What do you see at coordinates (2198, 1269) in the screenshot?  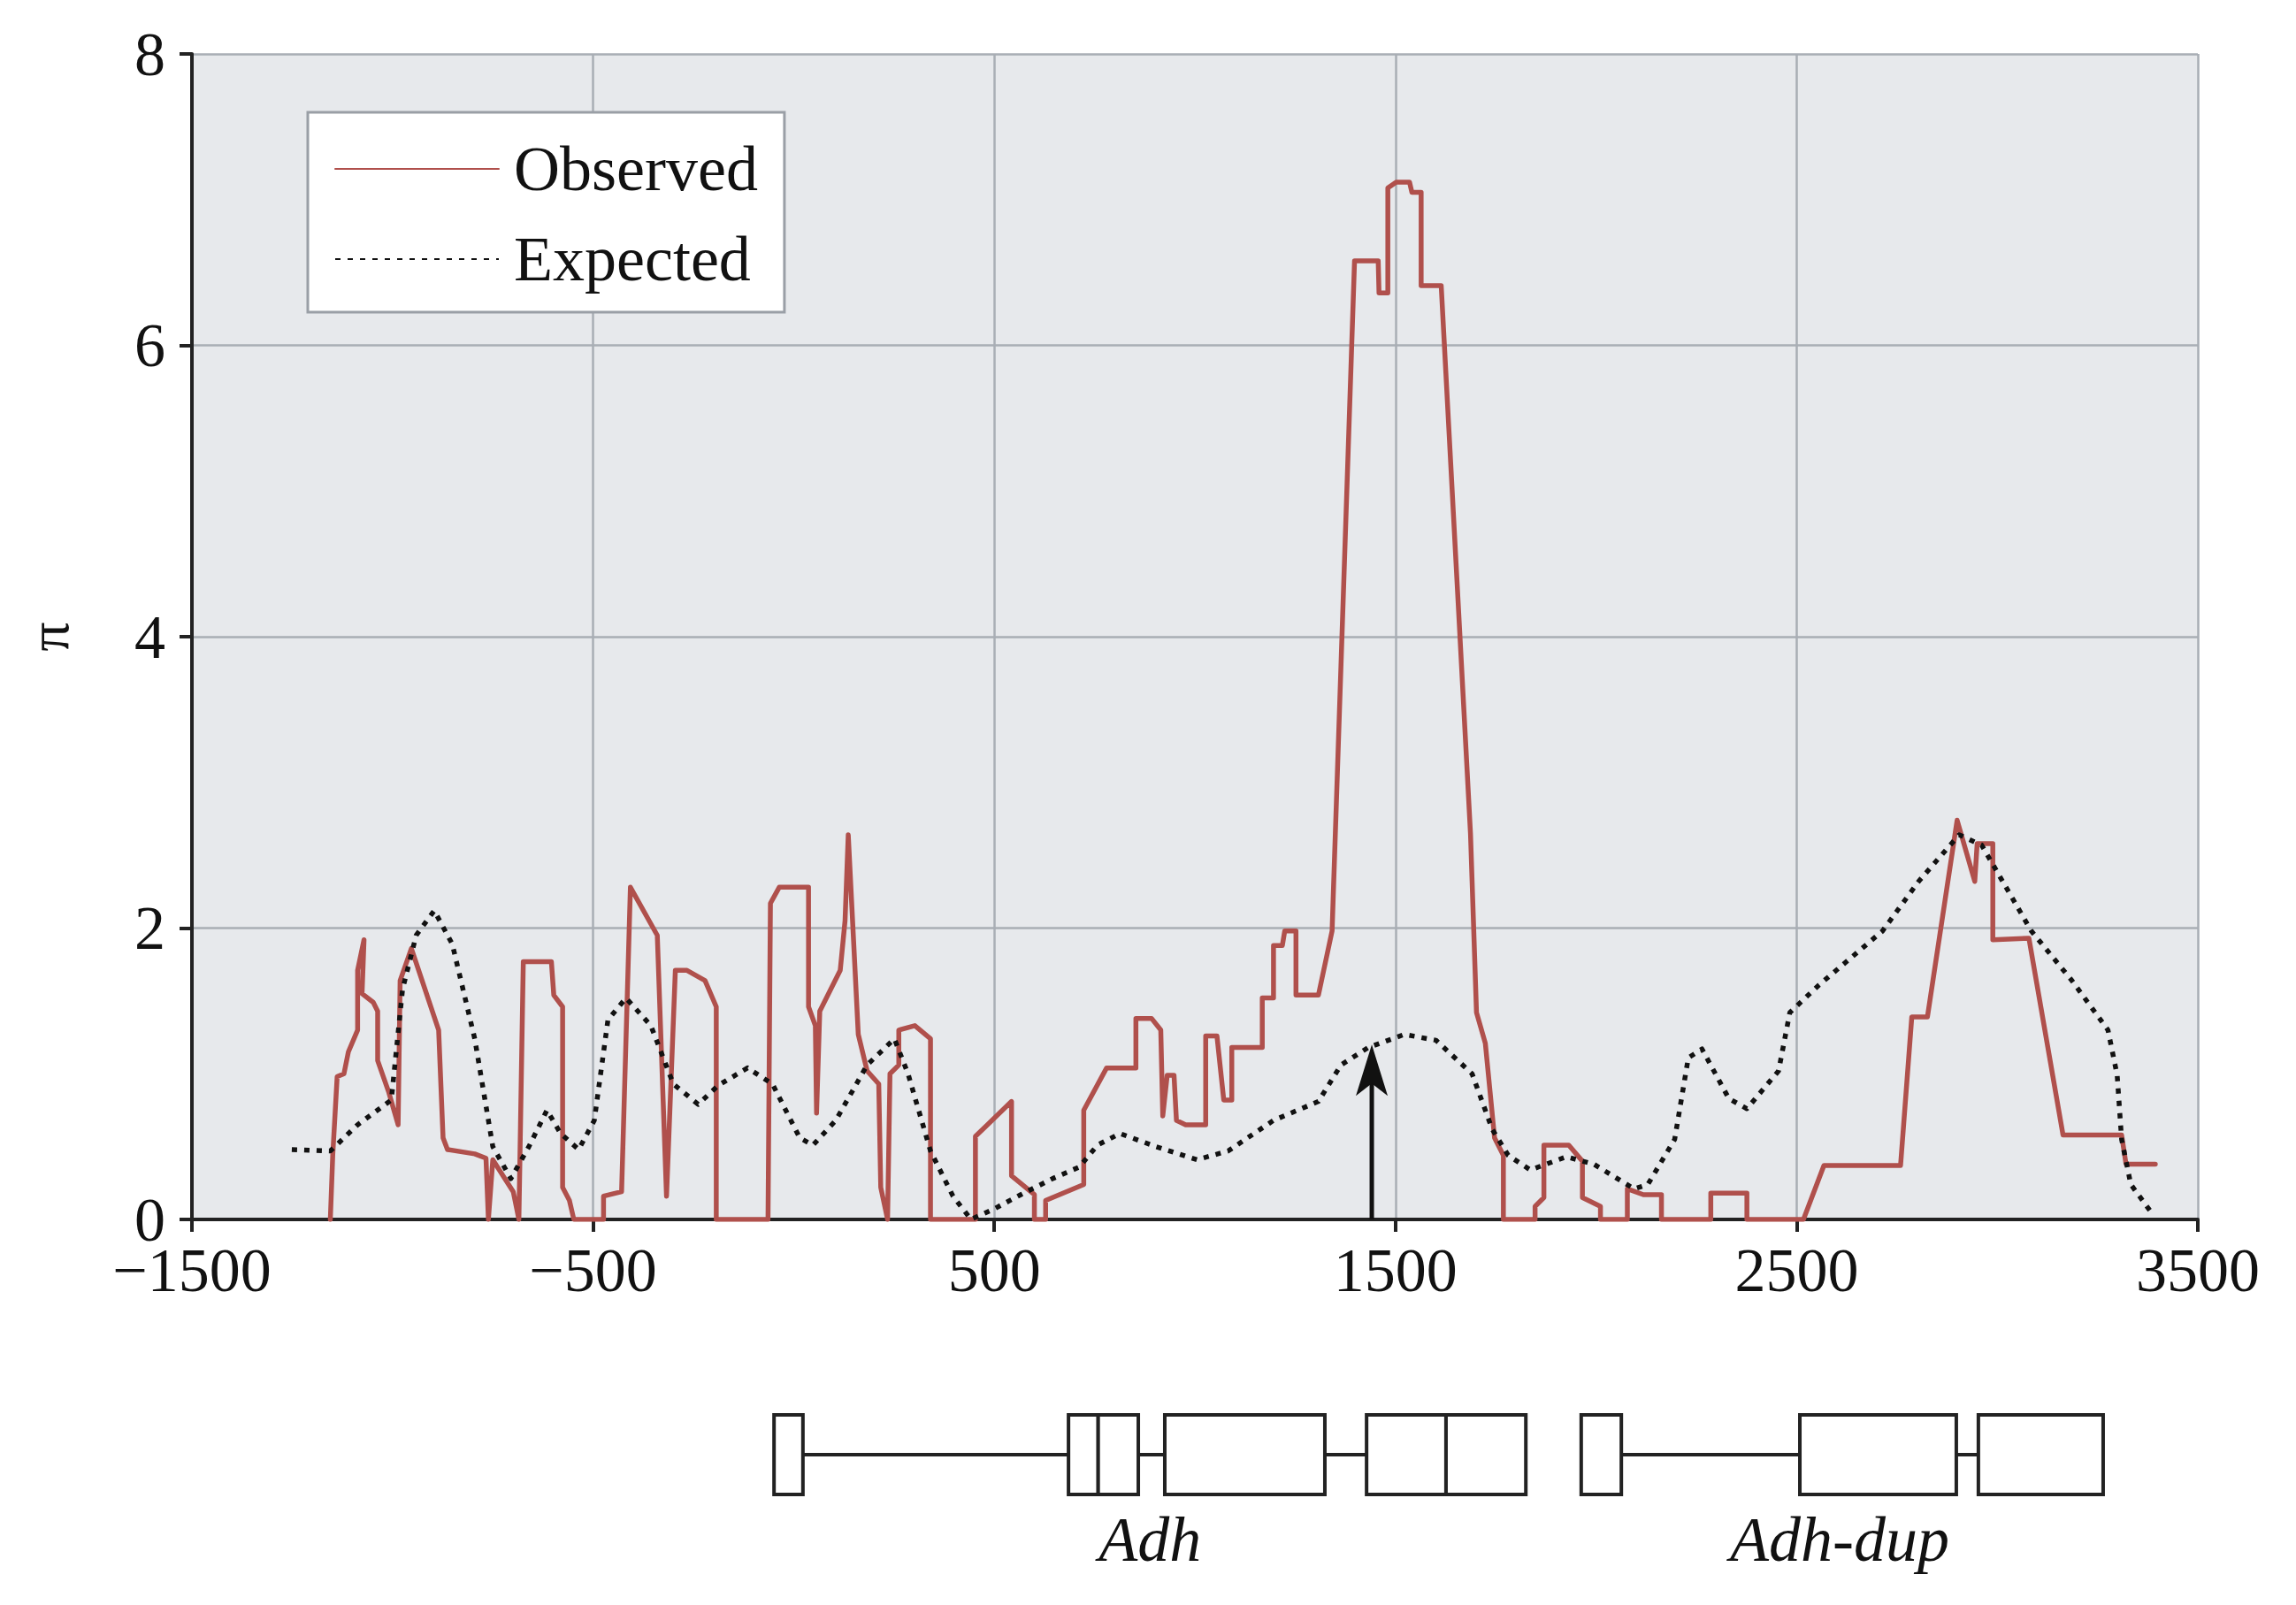 I see `x-tick-label: 3500` at bounding box center [2198, 1269].